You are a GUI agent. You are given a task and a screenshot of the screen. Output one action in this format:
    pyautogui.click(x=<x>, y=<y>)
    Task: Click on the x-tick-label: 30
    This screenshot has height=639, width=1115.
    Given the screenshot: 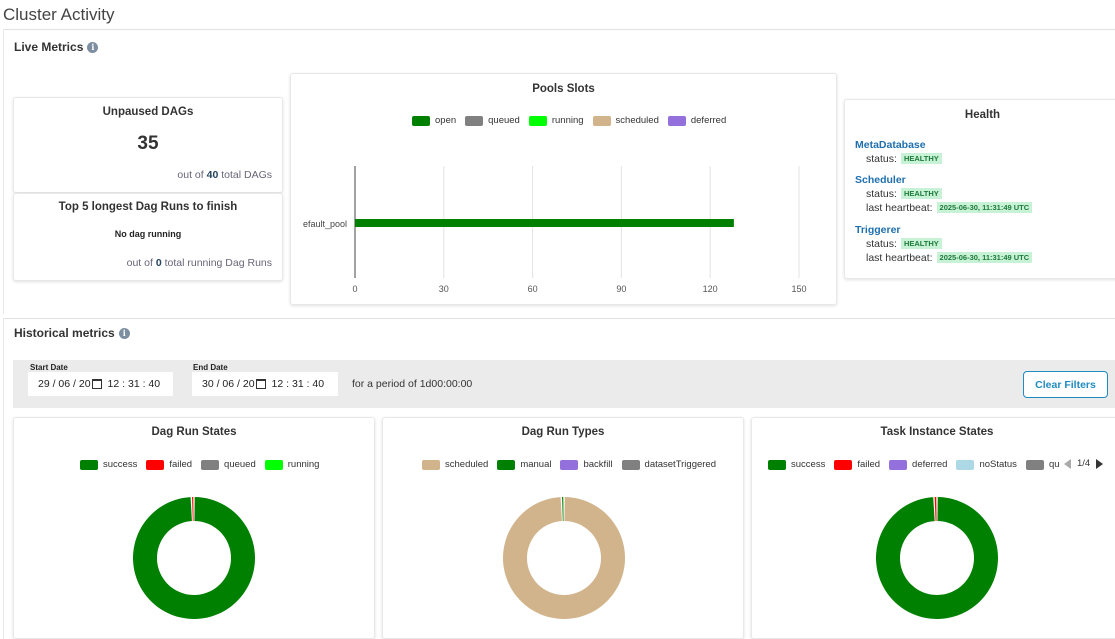 What is the action you would take?
    pyautogui.click(x=444, y=289)
    